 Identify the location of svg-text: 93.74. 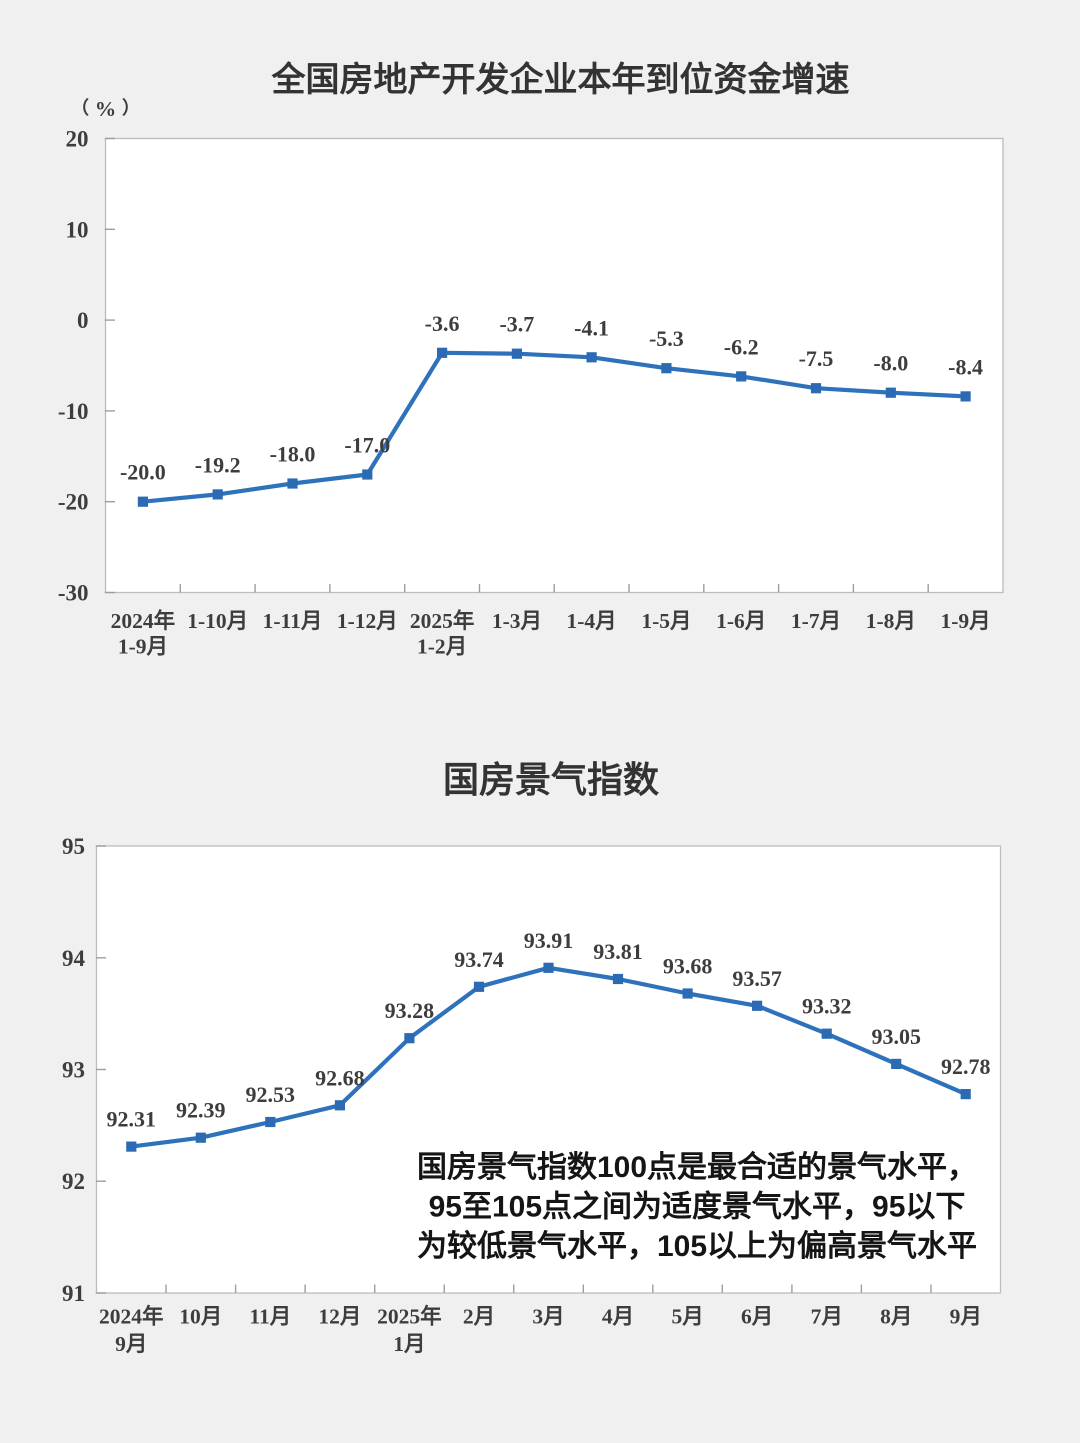
(479, 959).